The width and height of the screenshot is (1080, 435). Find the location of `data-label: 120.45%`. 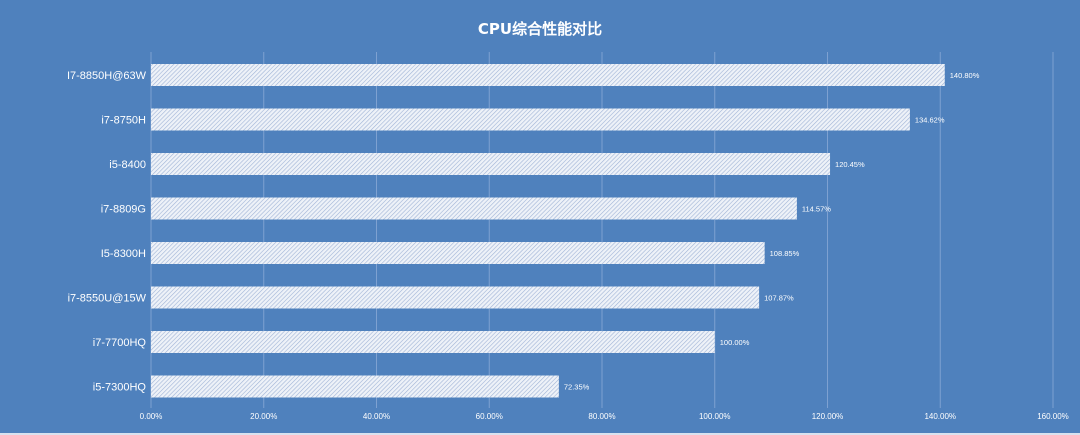

data-label: 120.45% is located at coordinates (850, 164).